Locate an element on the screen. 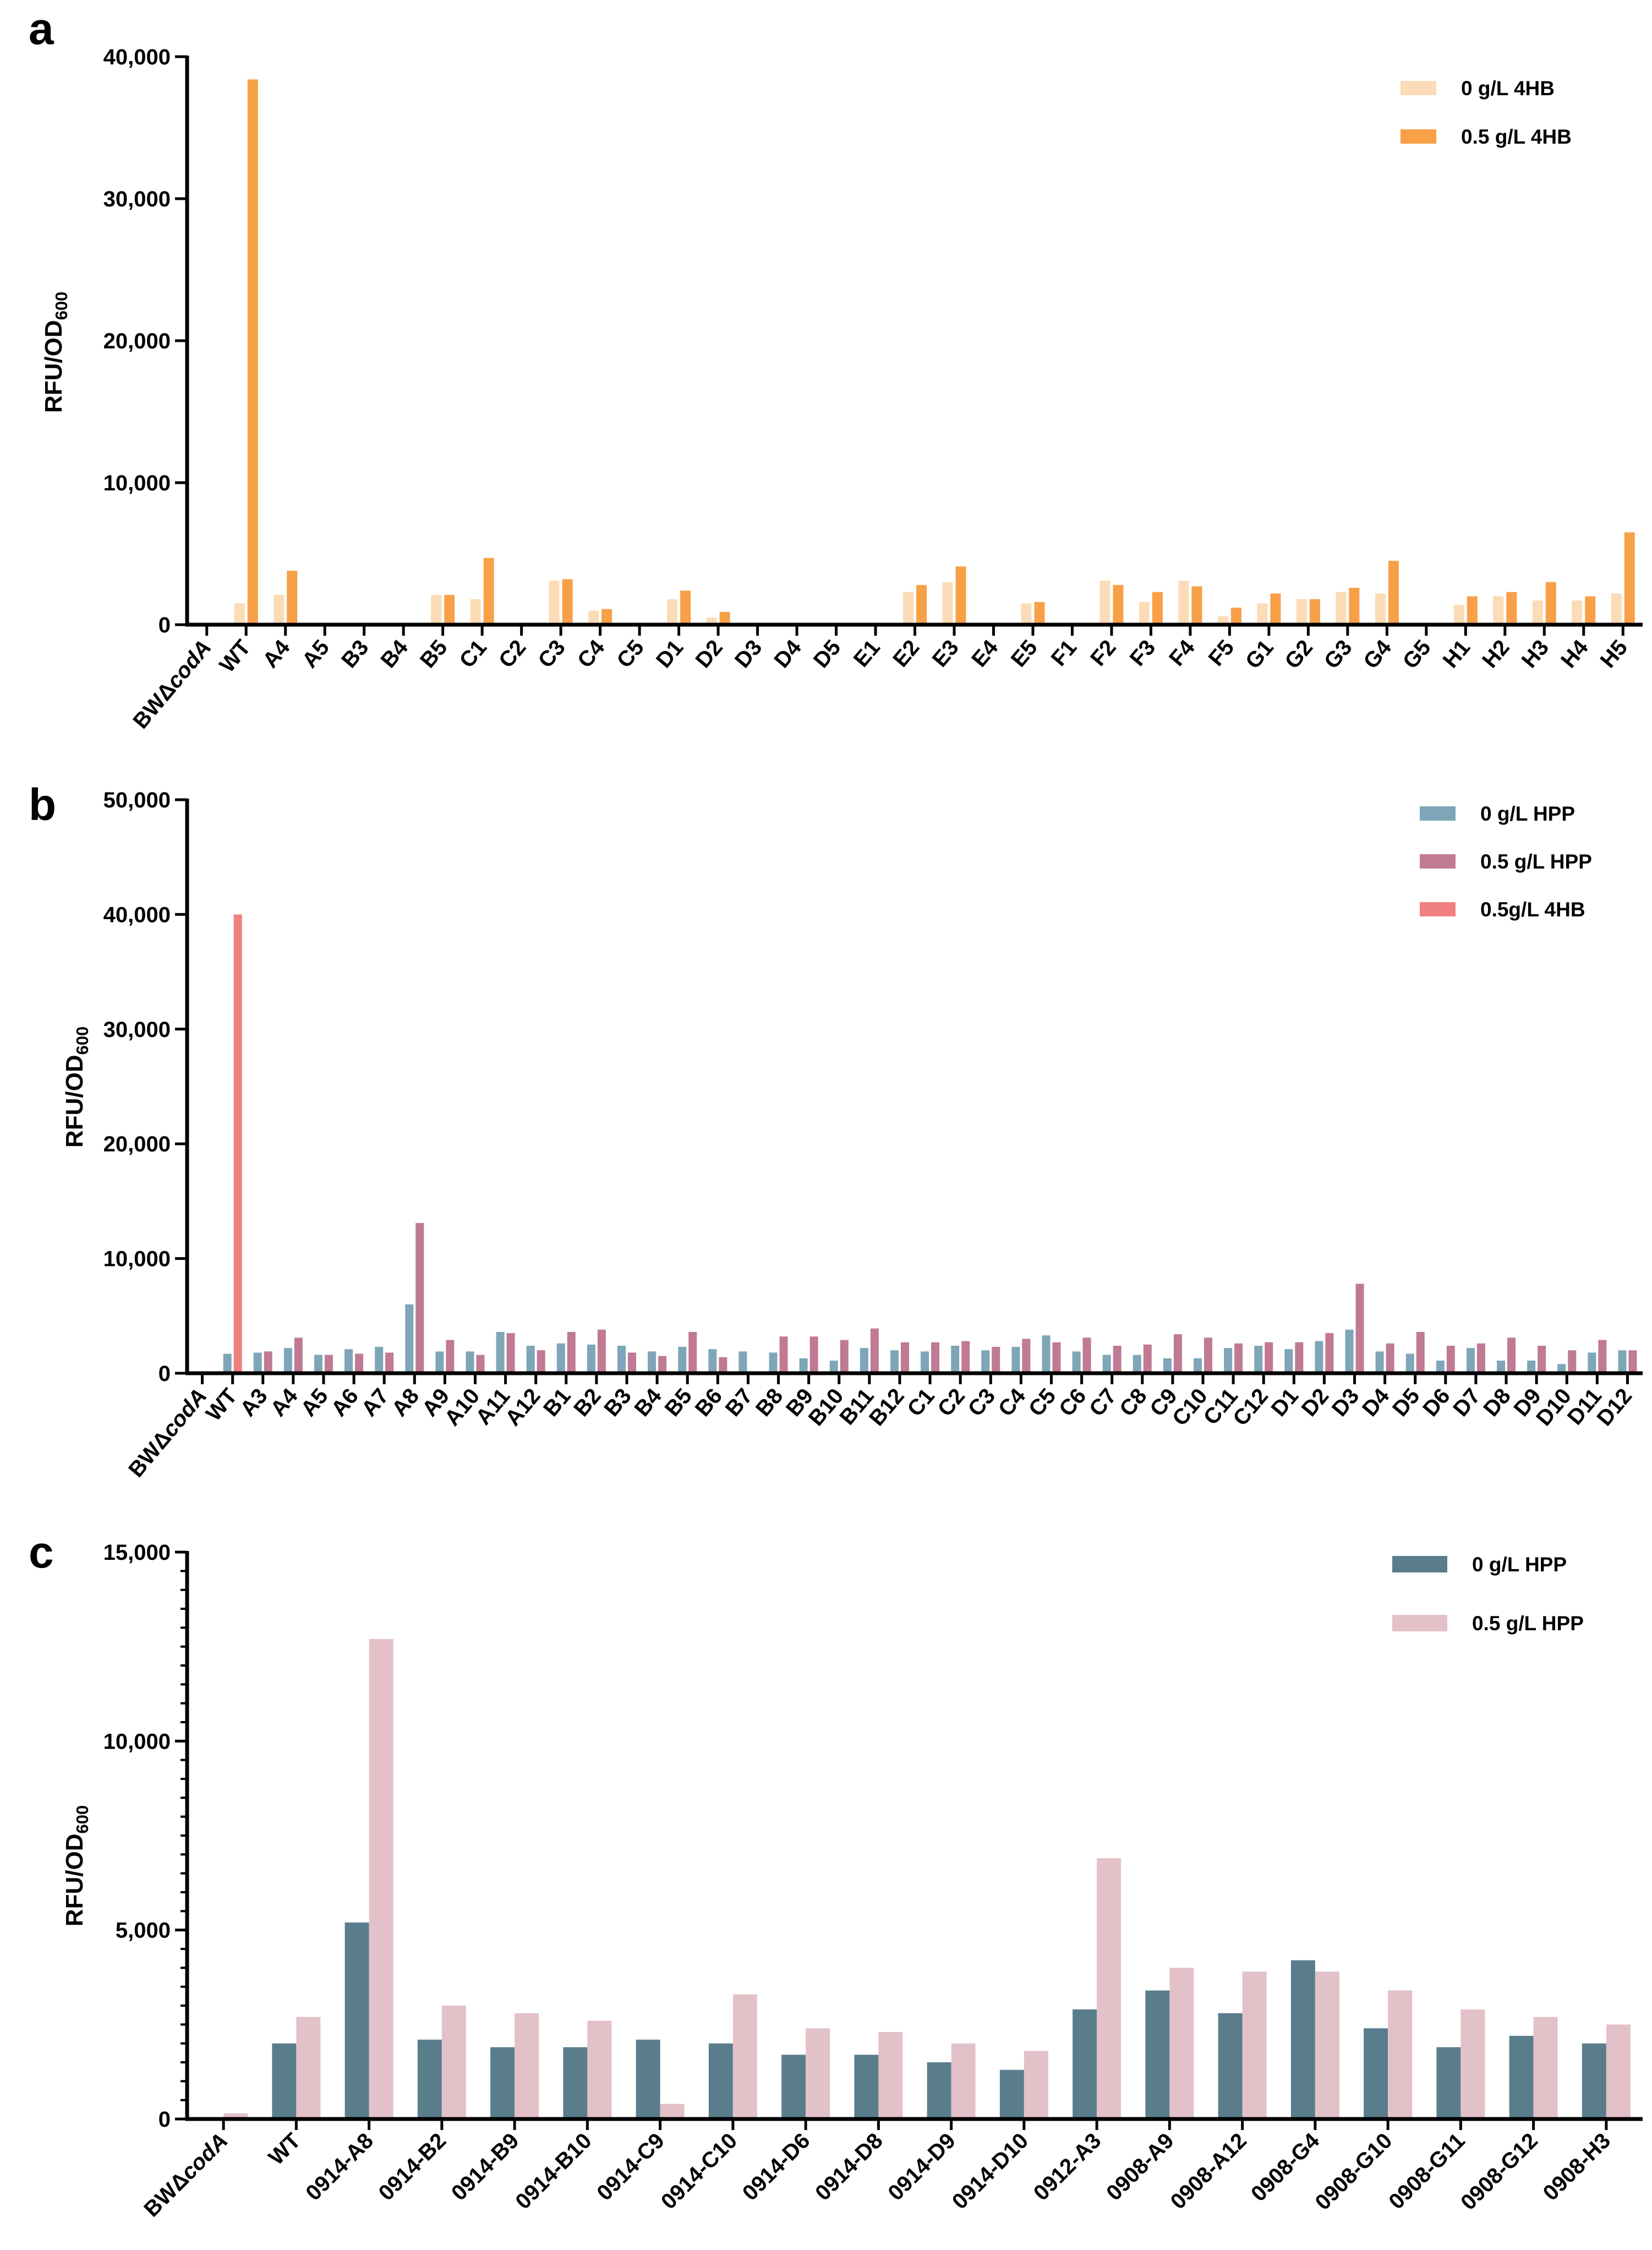 The image size is (1652, 2250). y-tick-label: 20,000 is located at coordinates (137, 341).